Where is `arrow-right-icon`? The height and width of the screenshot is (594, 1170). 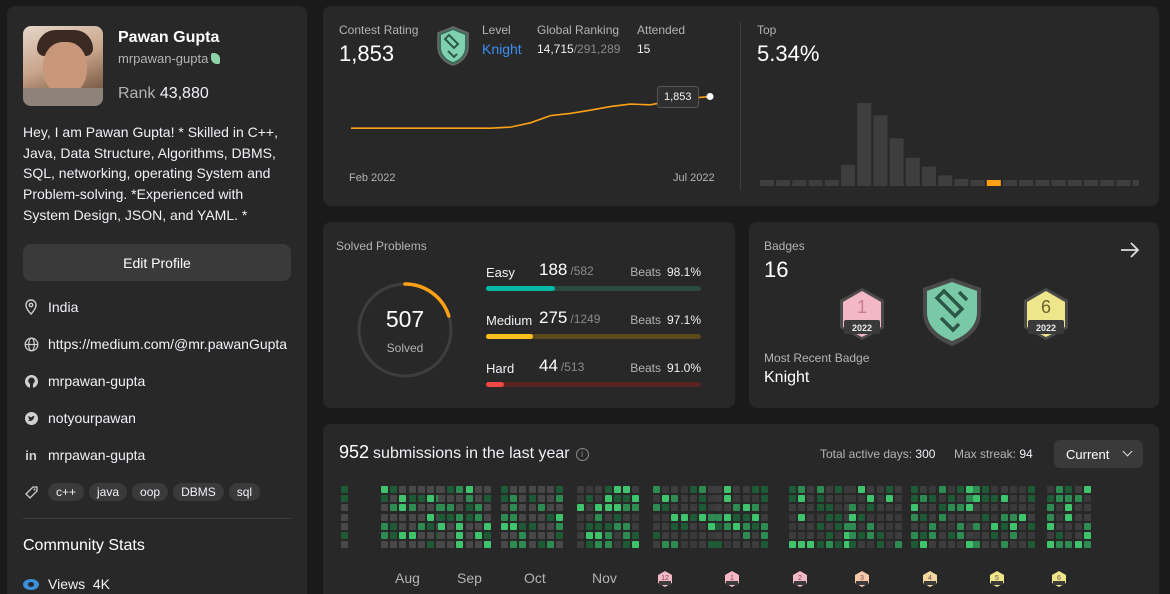
arrow-right-icon is located at coordinates (1130, 250).